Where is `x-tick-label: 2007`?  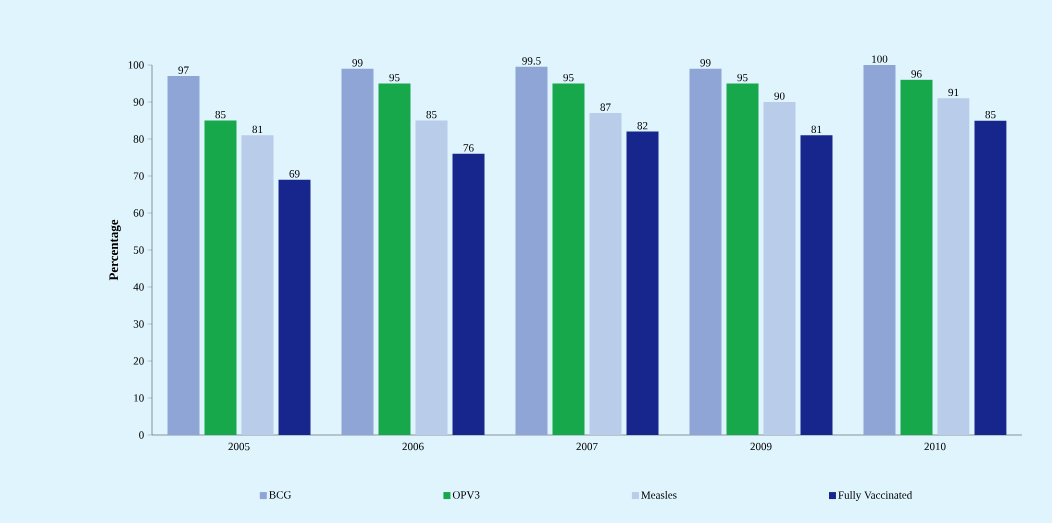 x-tick-label: 2007 is located at coordinates (587, 446).